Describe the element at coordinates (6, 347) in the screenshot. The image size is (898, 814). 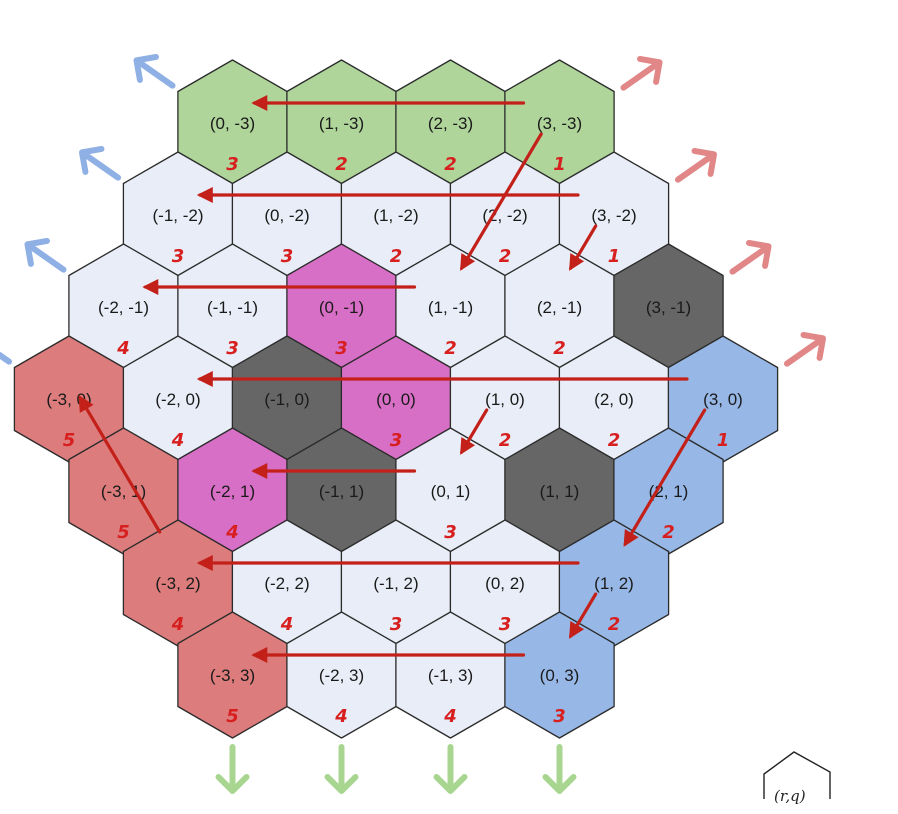
I see `edge-arrow-upper-left-3-icon` at that location.